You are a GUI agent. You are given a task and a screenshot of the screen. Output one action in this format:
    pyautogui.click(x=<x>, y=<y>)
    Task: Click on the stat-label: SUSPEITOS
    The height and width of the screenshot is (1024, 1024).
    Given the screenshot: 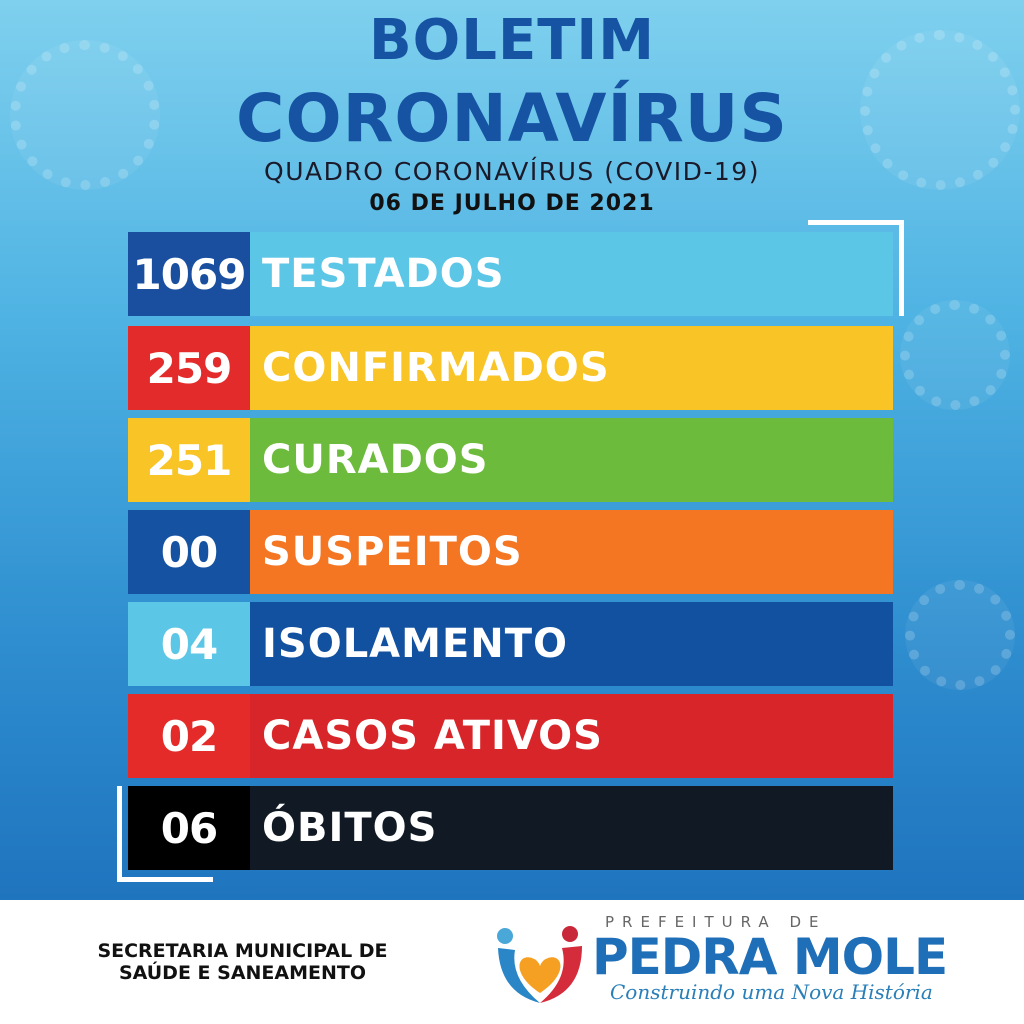 What is the action you would take?
    pyautogui.click(x=571, y=552)
    